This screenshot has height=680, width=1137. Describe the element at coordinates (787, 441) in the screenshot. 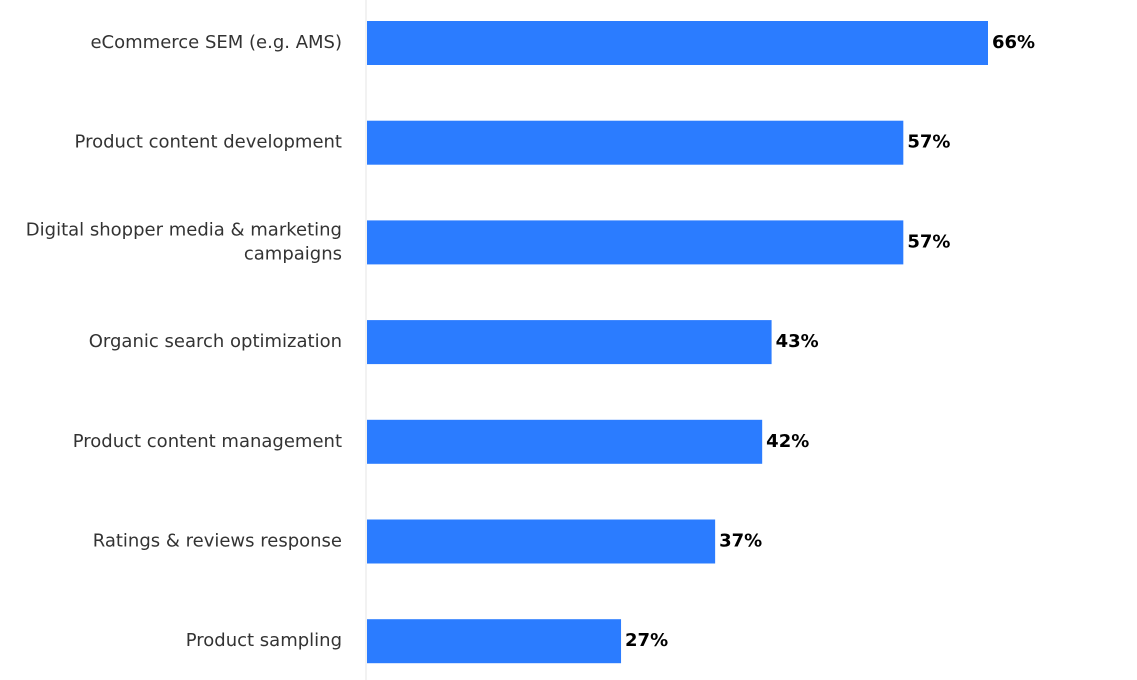

I see `value-label-4: 42%` at that location.